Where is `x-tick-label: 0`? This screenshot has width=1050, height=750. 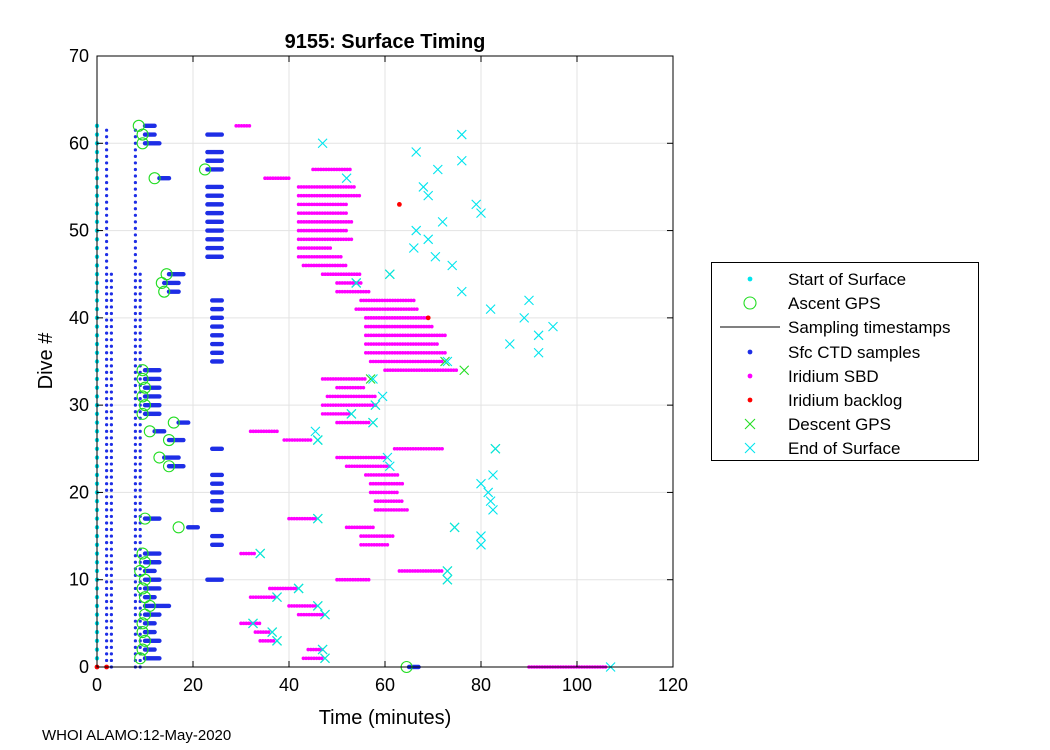 x-tick-label: 0 is located at coordinates (97, 685).